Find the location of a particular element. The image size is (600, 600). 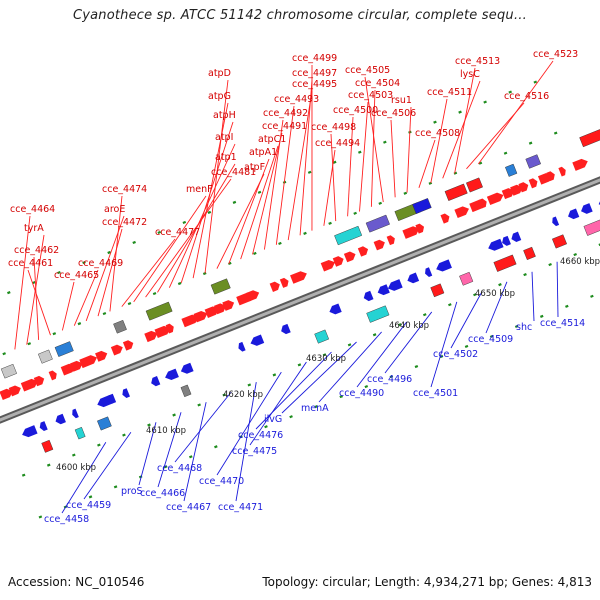

gene-label-lower: ilvG is located at coordinates (273, 419).